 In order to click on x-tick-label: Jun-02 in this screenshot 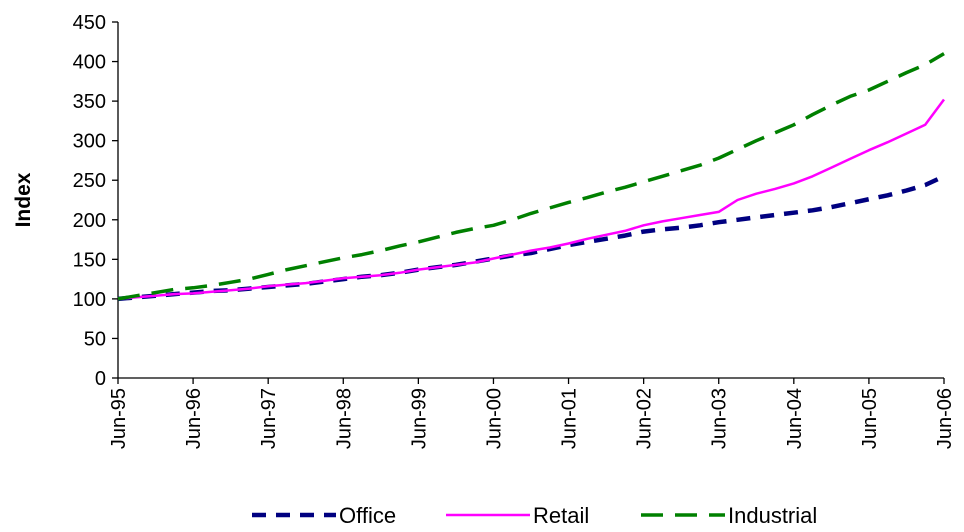, I will do `click(645, 418)`.